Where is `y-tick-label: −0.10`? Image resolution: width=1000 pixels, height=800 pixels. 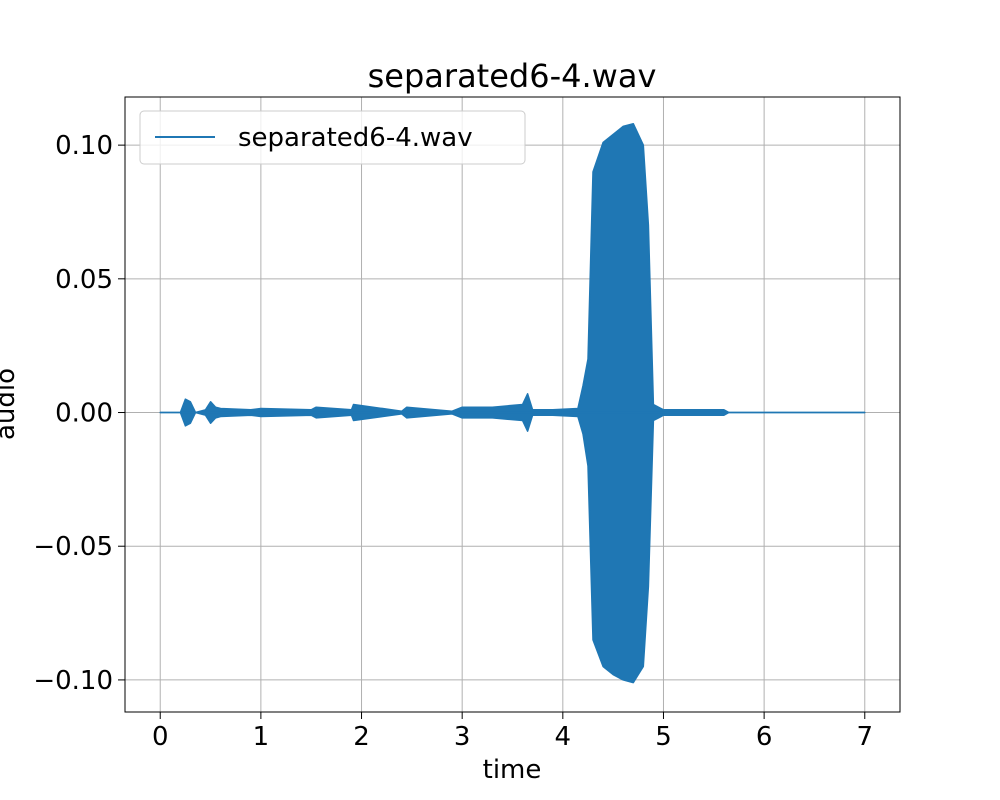
y-tick-label: −0.10 is located at coordinates (73, 681).